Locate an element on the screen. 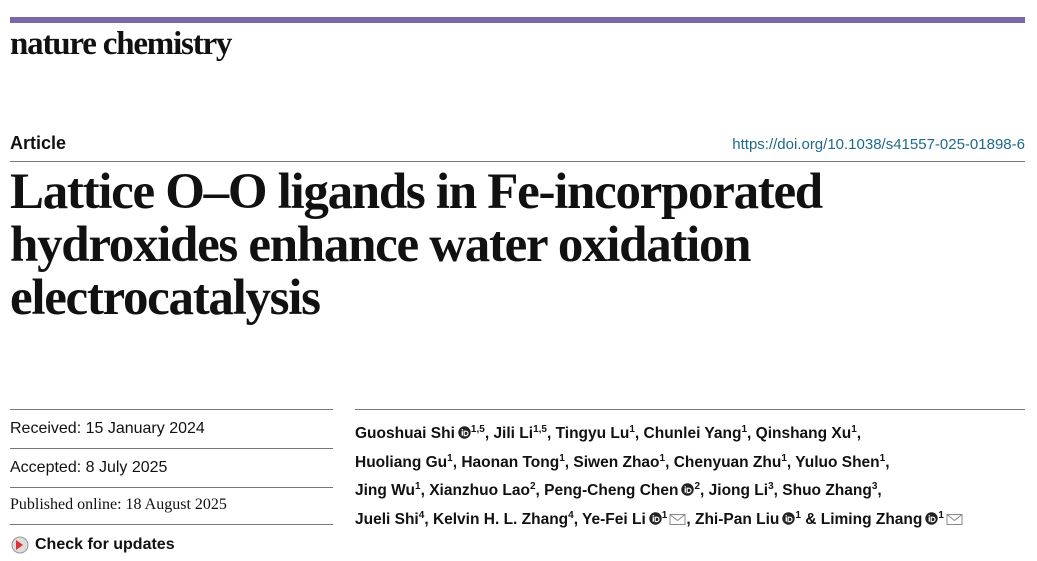 The width and height of the screenshot is (1037, 561). author-name: Yuluo Shen is located at coordinates (837, 462).